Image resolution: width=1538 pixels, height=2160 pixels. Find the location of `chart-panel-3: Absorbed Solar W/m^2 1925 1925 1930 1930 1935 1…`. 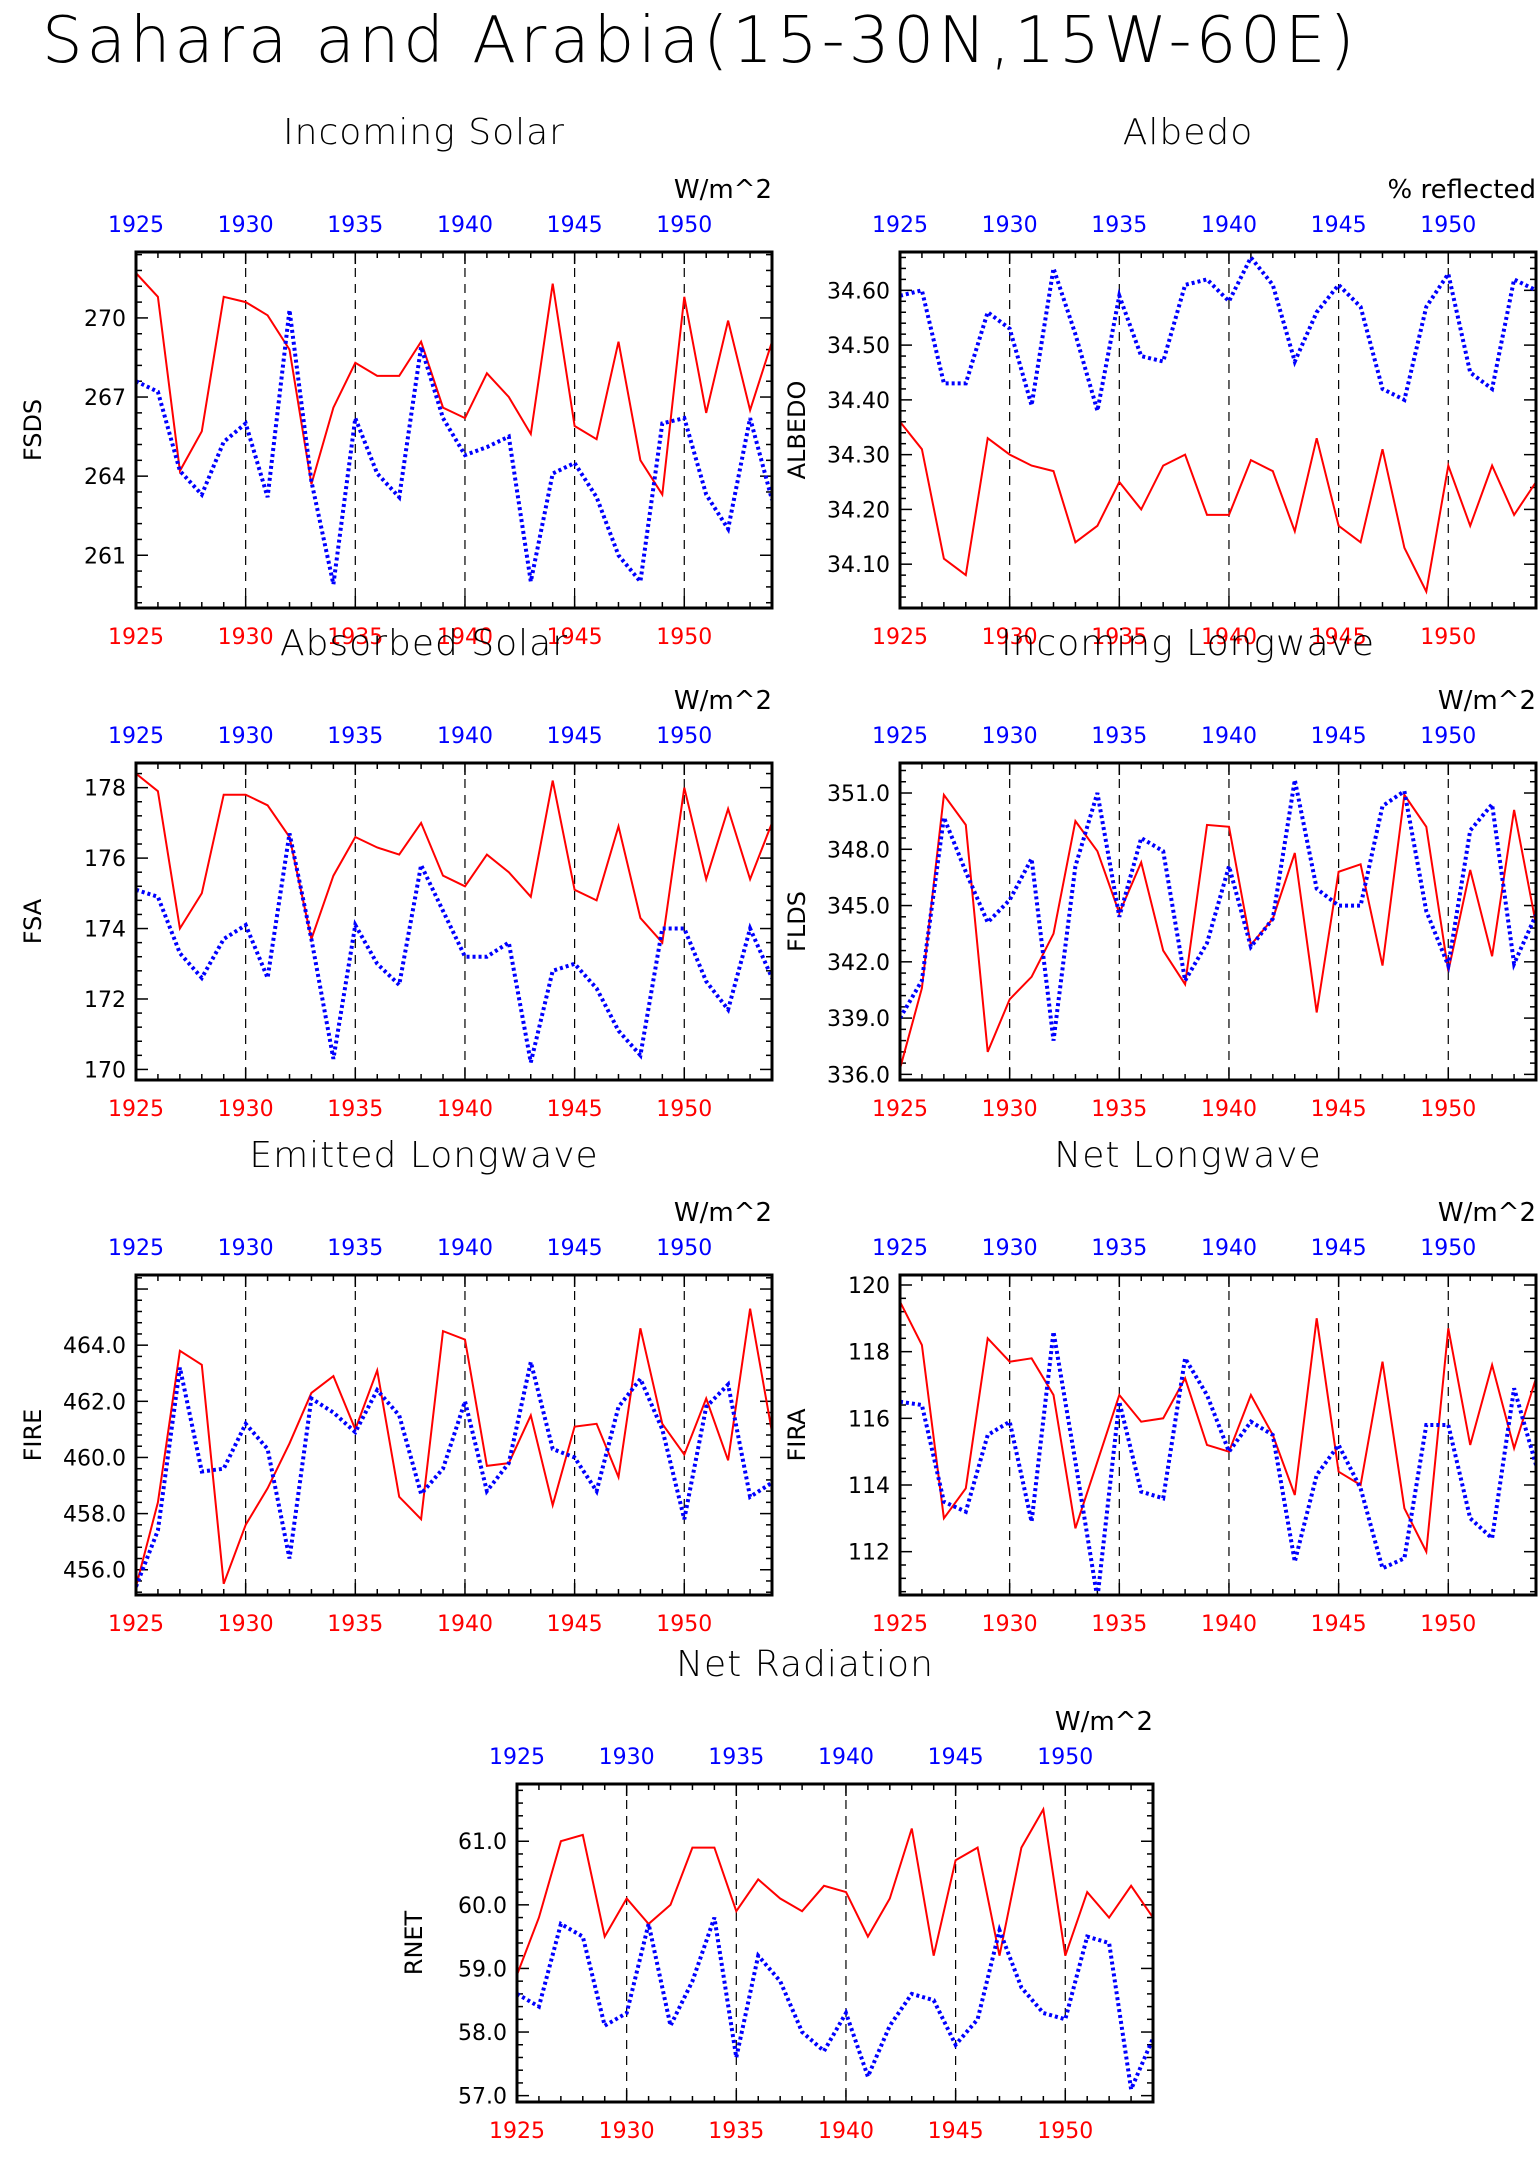

chart-panel-3: Absorbed Solar W/m^2 1925 1925 1930 1930 1935 1… is located at coordinates (396, 872).